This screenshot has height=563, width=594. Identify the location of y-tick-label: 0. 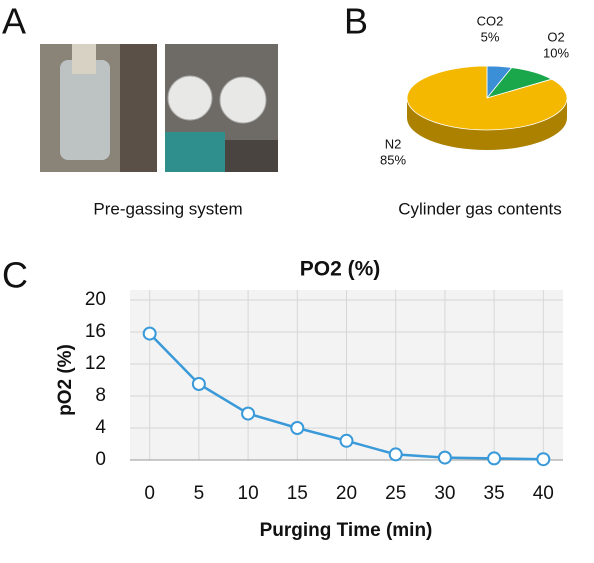
(100, 459).